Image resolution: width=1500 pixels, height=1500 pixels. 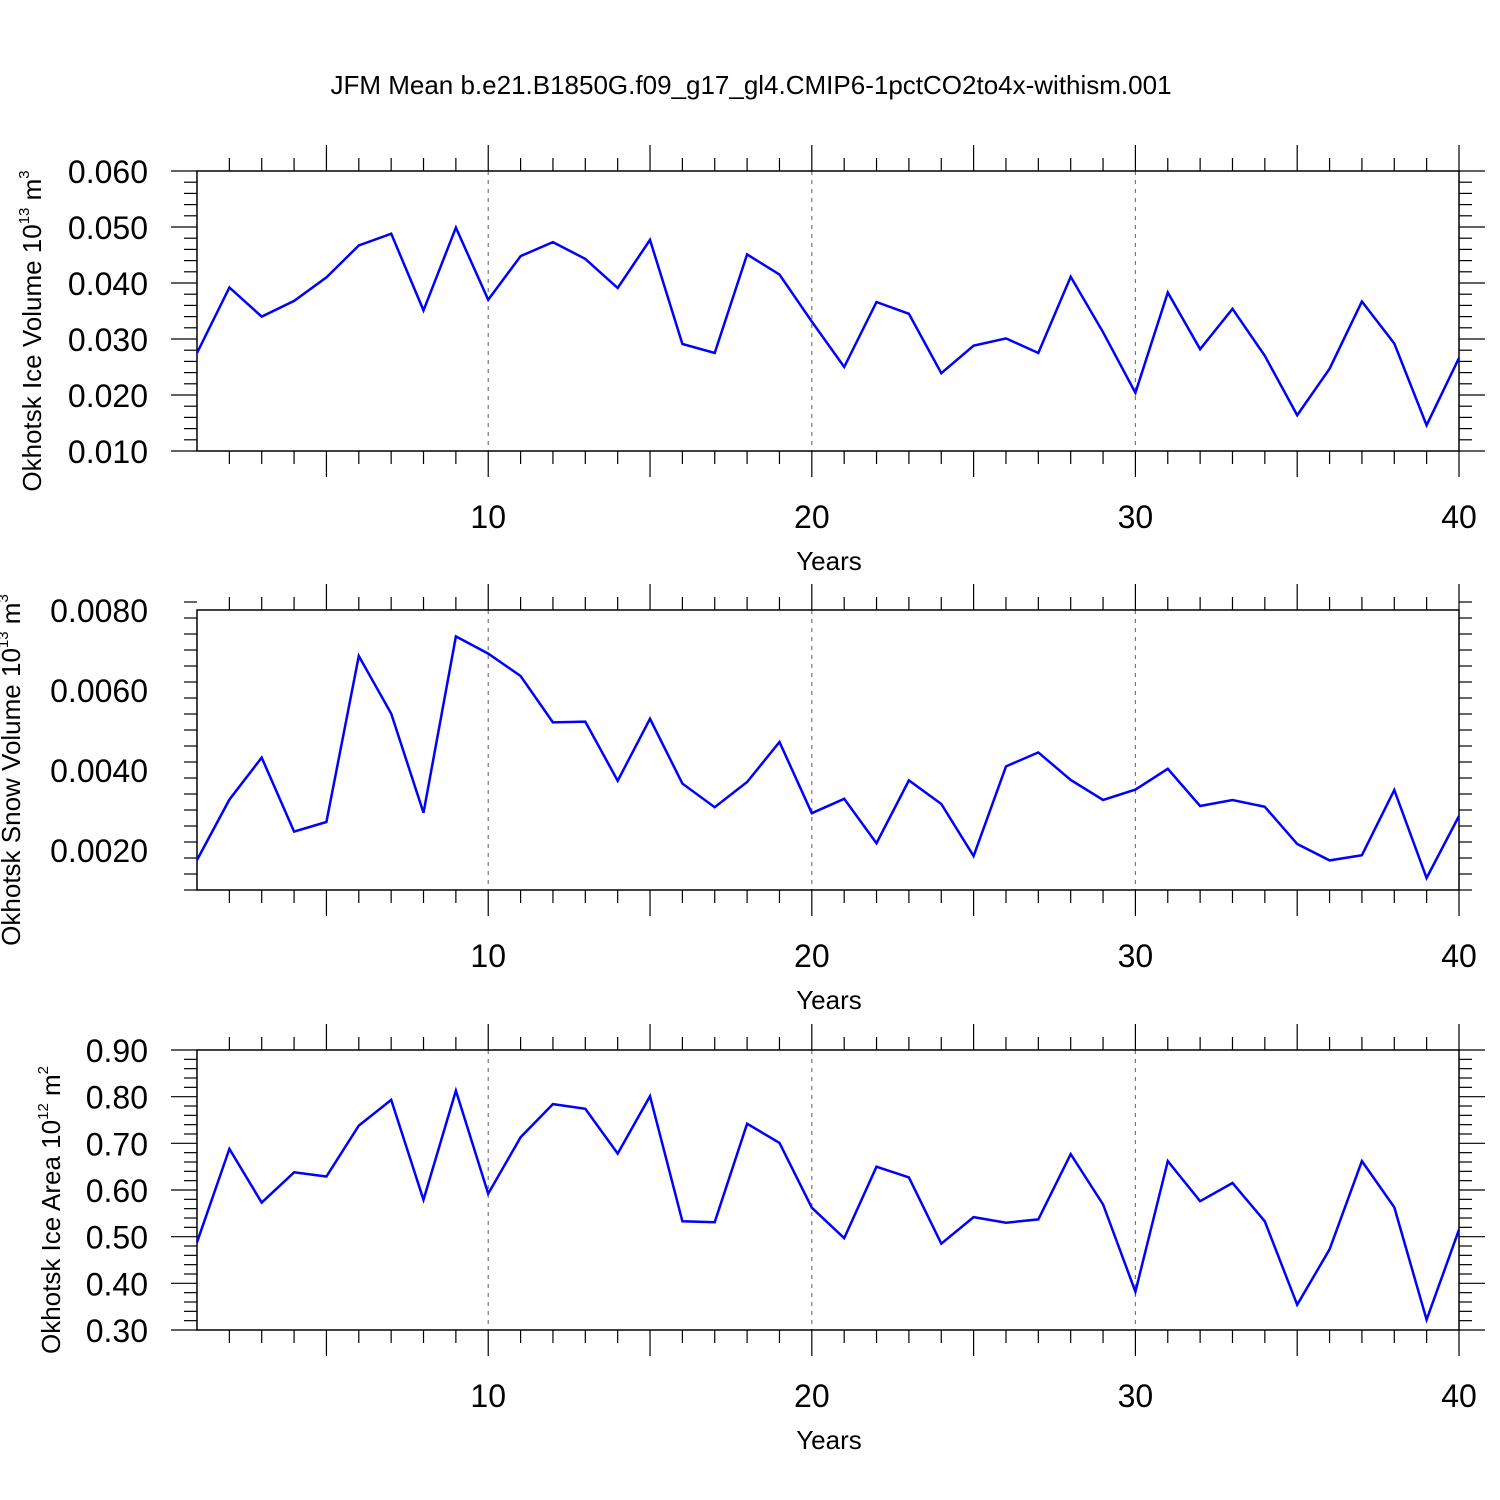 I want to click on panel-2-ytick-label-1: 0.0040, so click(x=99, y=771).